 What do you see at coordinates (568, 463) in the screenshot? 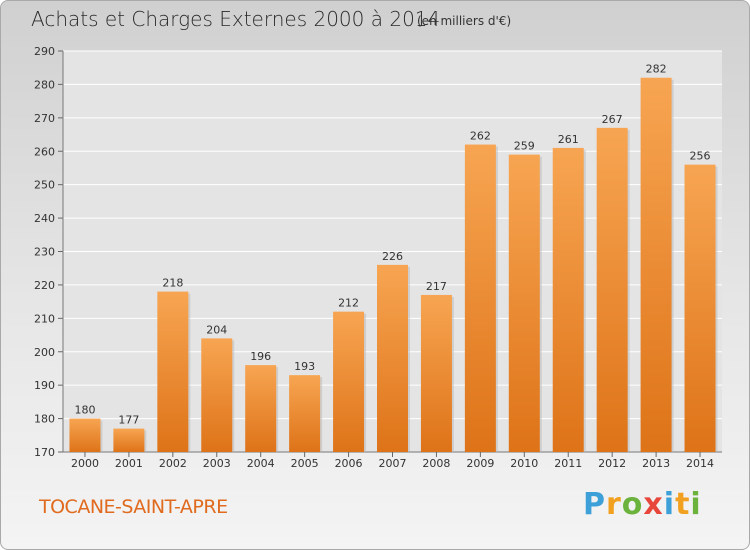
I see `x-tick-label: 2011` at bounding box center [568, 463].